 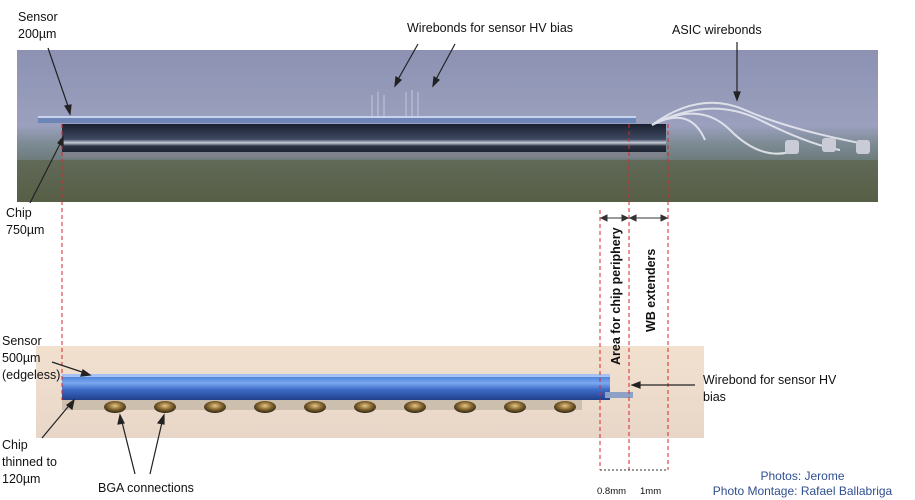 I want to click on chip-bottom-label-line3: 120µm, so click(x=21, y=479).